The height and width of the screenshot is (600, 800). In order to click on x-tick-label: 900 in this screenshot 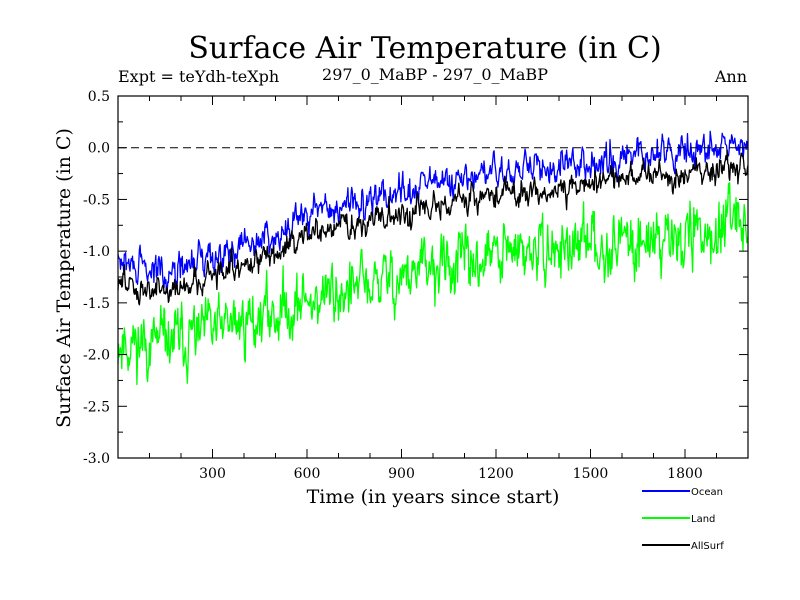, I will do `click(401, 474)`.